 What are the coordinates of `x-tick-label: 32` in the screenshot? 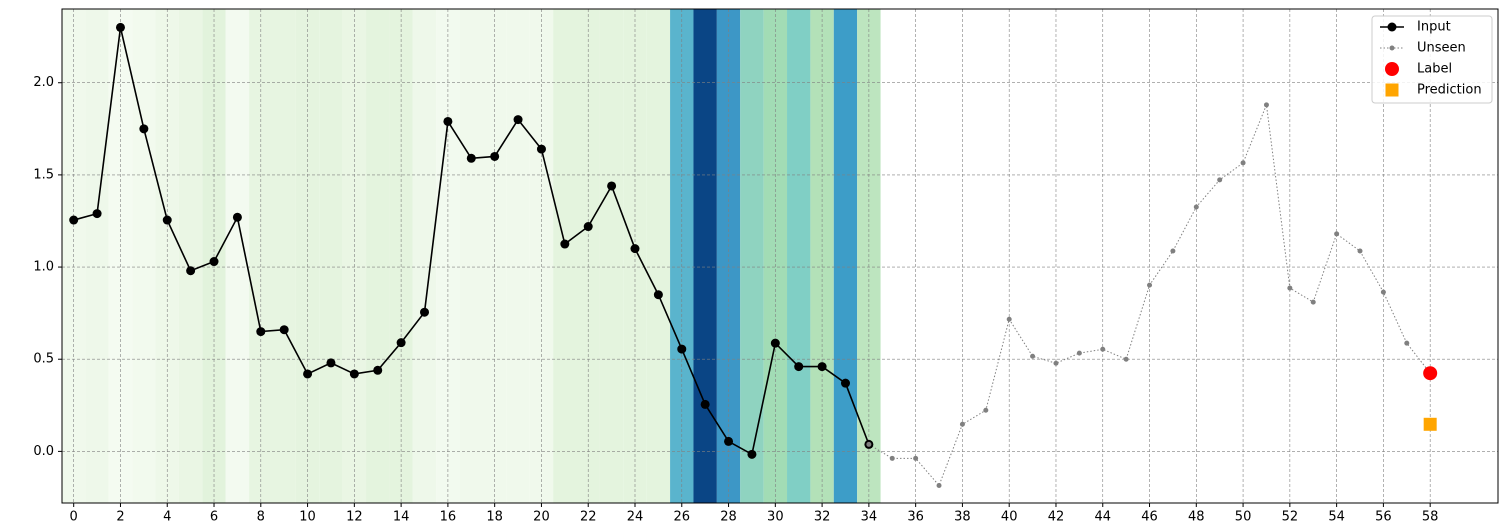 It's located at (822, 517).